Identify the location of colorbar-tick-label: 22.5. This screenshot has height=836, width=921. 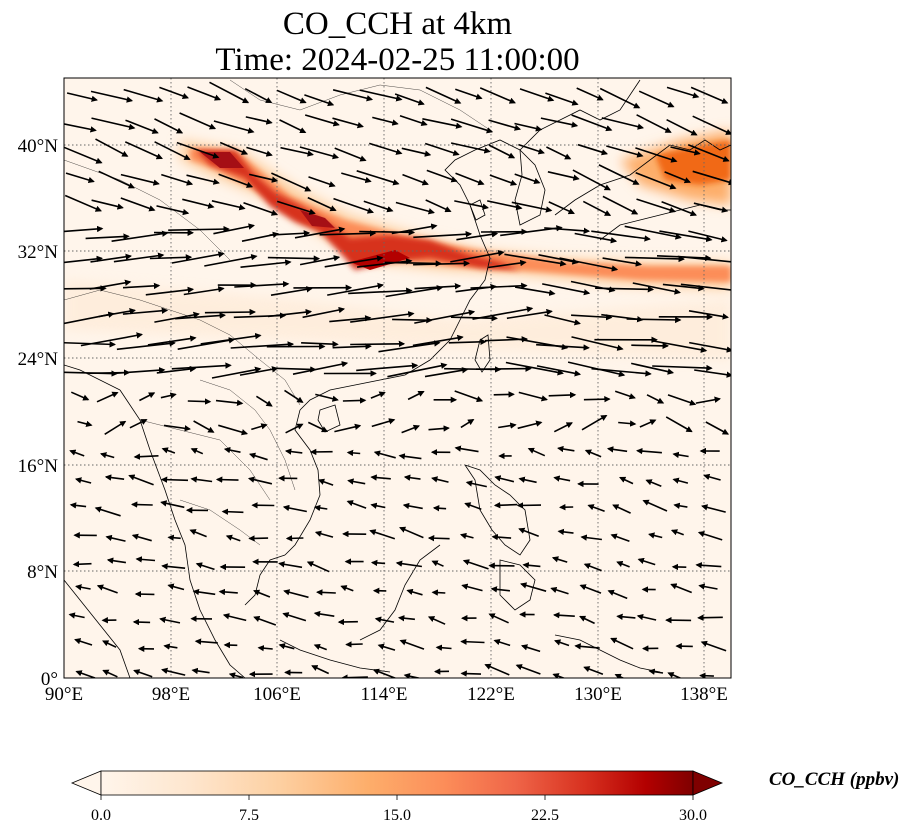
(545, 815).